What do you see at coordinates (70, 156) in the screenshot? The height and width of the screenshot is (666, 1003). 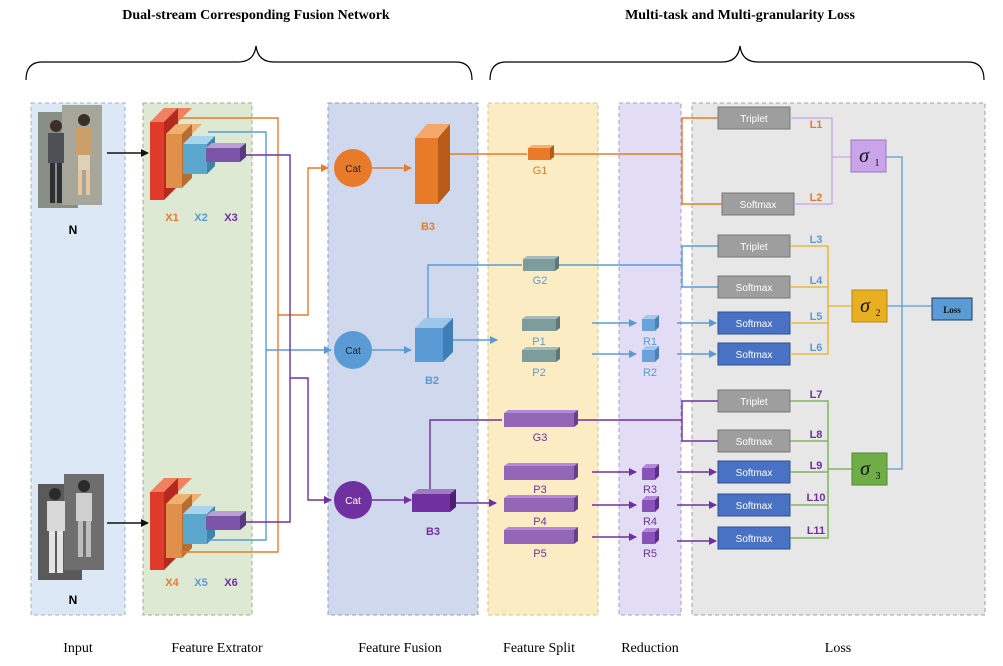 I see `rgb-person-images` at bounding box center [70, 156].